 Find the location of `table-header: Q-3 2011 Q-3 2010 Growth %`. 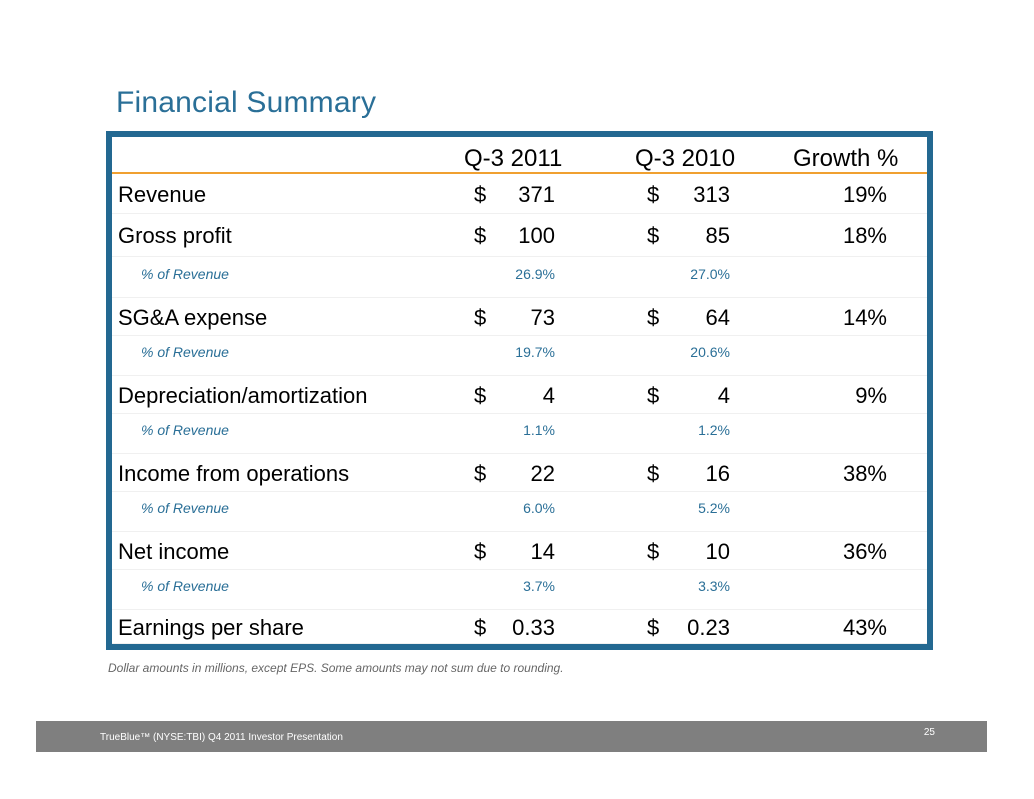

table-header: Q-3 2011 Q-3 2010 Growth % is located at coordinates (519, 155).